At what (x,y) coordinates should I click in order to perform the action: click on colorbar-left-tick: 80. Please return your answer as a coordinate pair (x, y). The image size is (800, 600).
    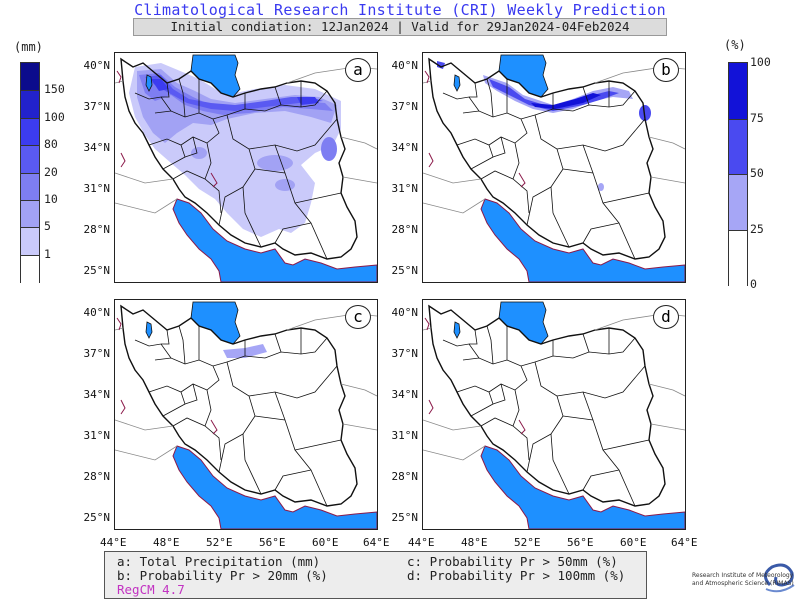
    Looking at the image, I should click on (51, 144).